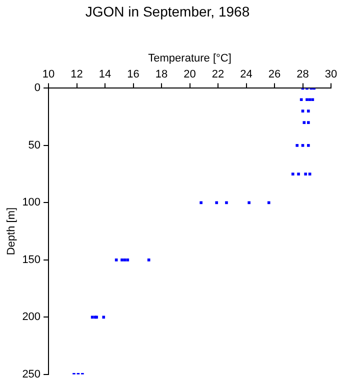 The image size is (341, 384). Describe the element at coordinates (246, 74) in the screenshot. I see `x-tick-label: 24` at that location.